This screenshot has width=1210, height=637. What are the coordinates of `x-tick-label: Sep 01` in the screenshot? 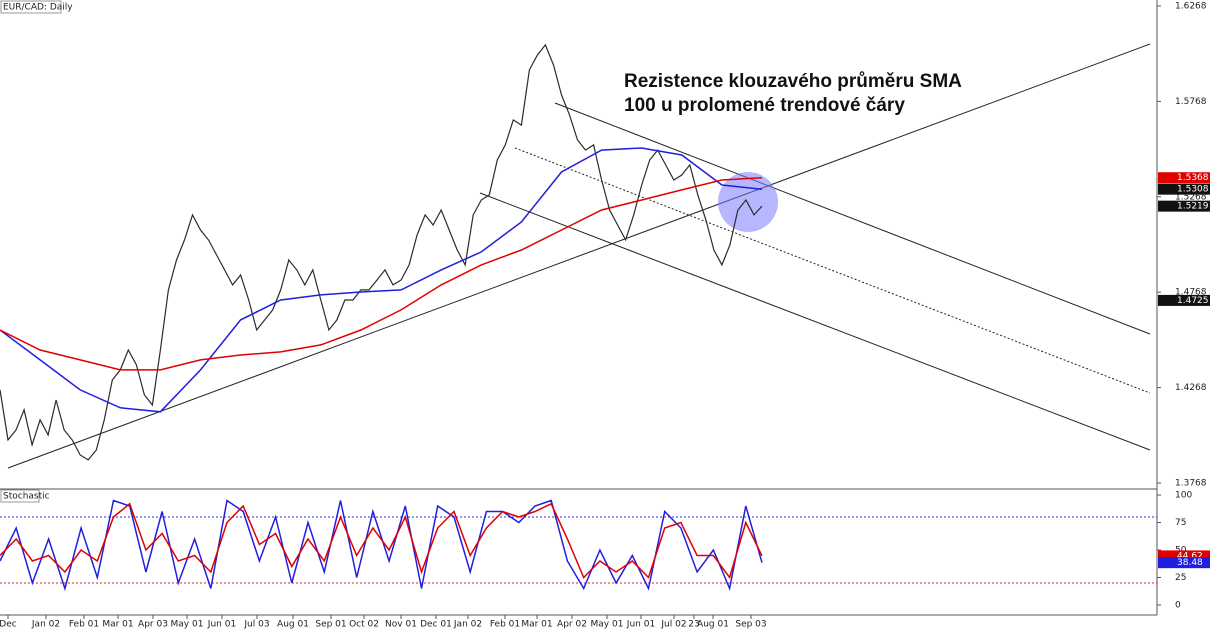 It's located at (330, 625).